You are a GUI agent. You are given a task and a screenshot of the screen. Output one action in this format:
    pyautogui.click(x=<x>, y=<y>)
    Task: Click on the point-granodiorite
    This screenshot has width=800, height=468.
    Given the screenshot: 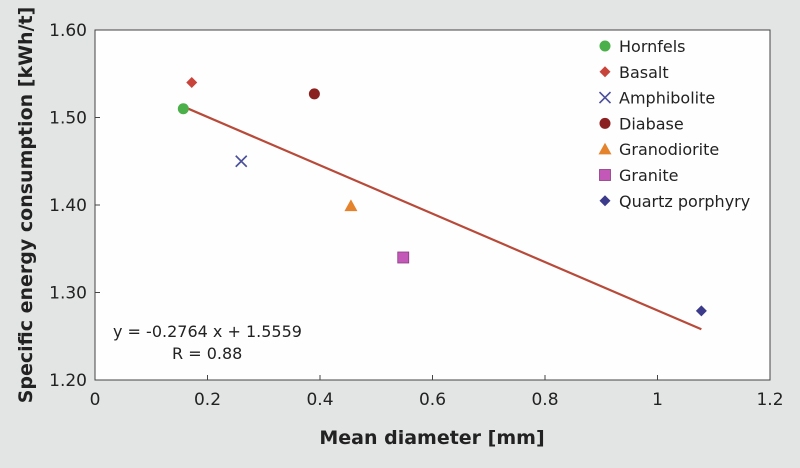 What is the action you would take?
    pyautogui.click(x=351, y=205)
    